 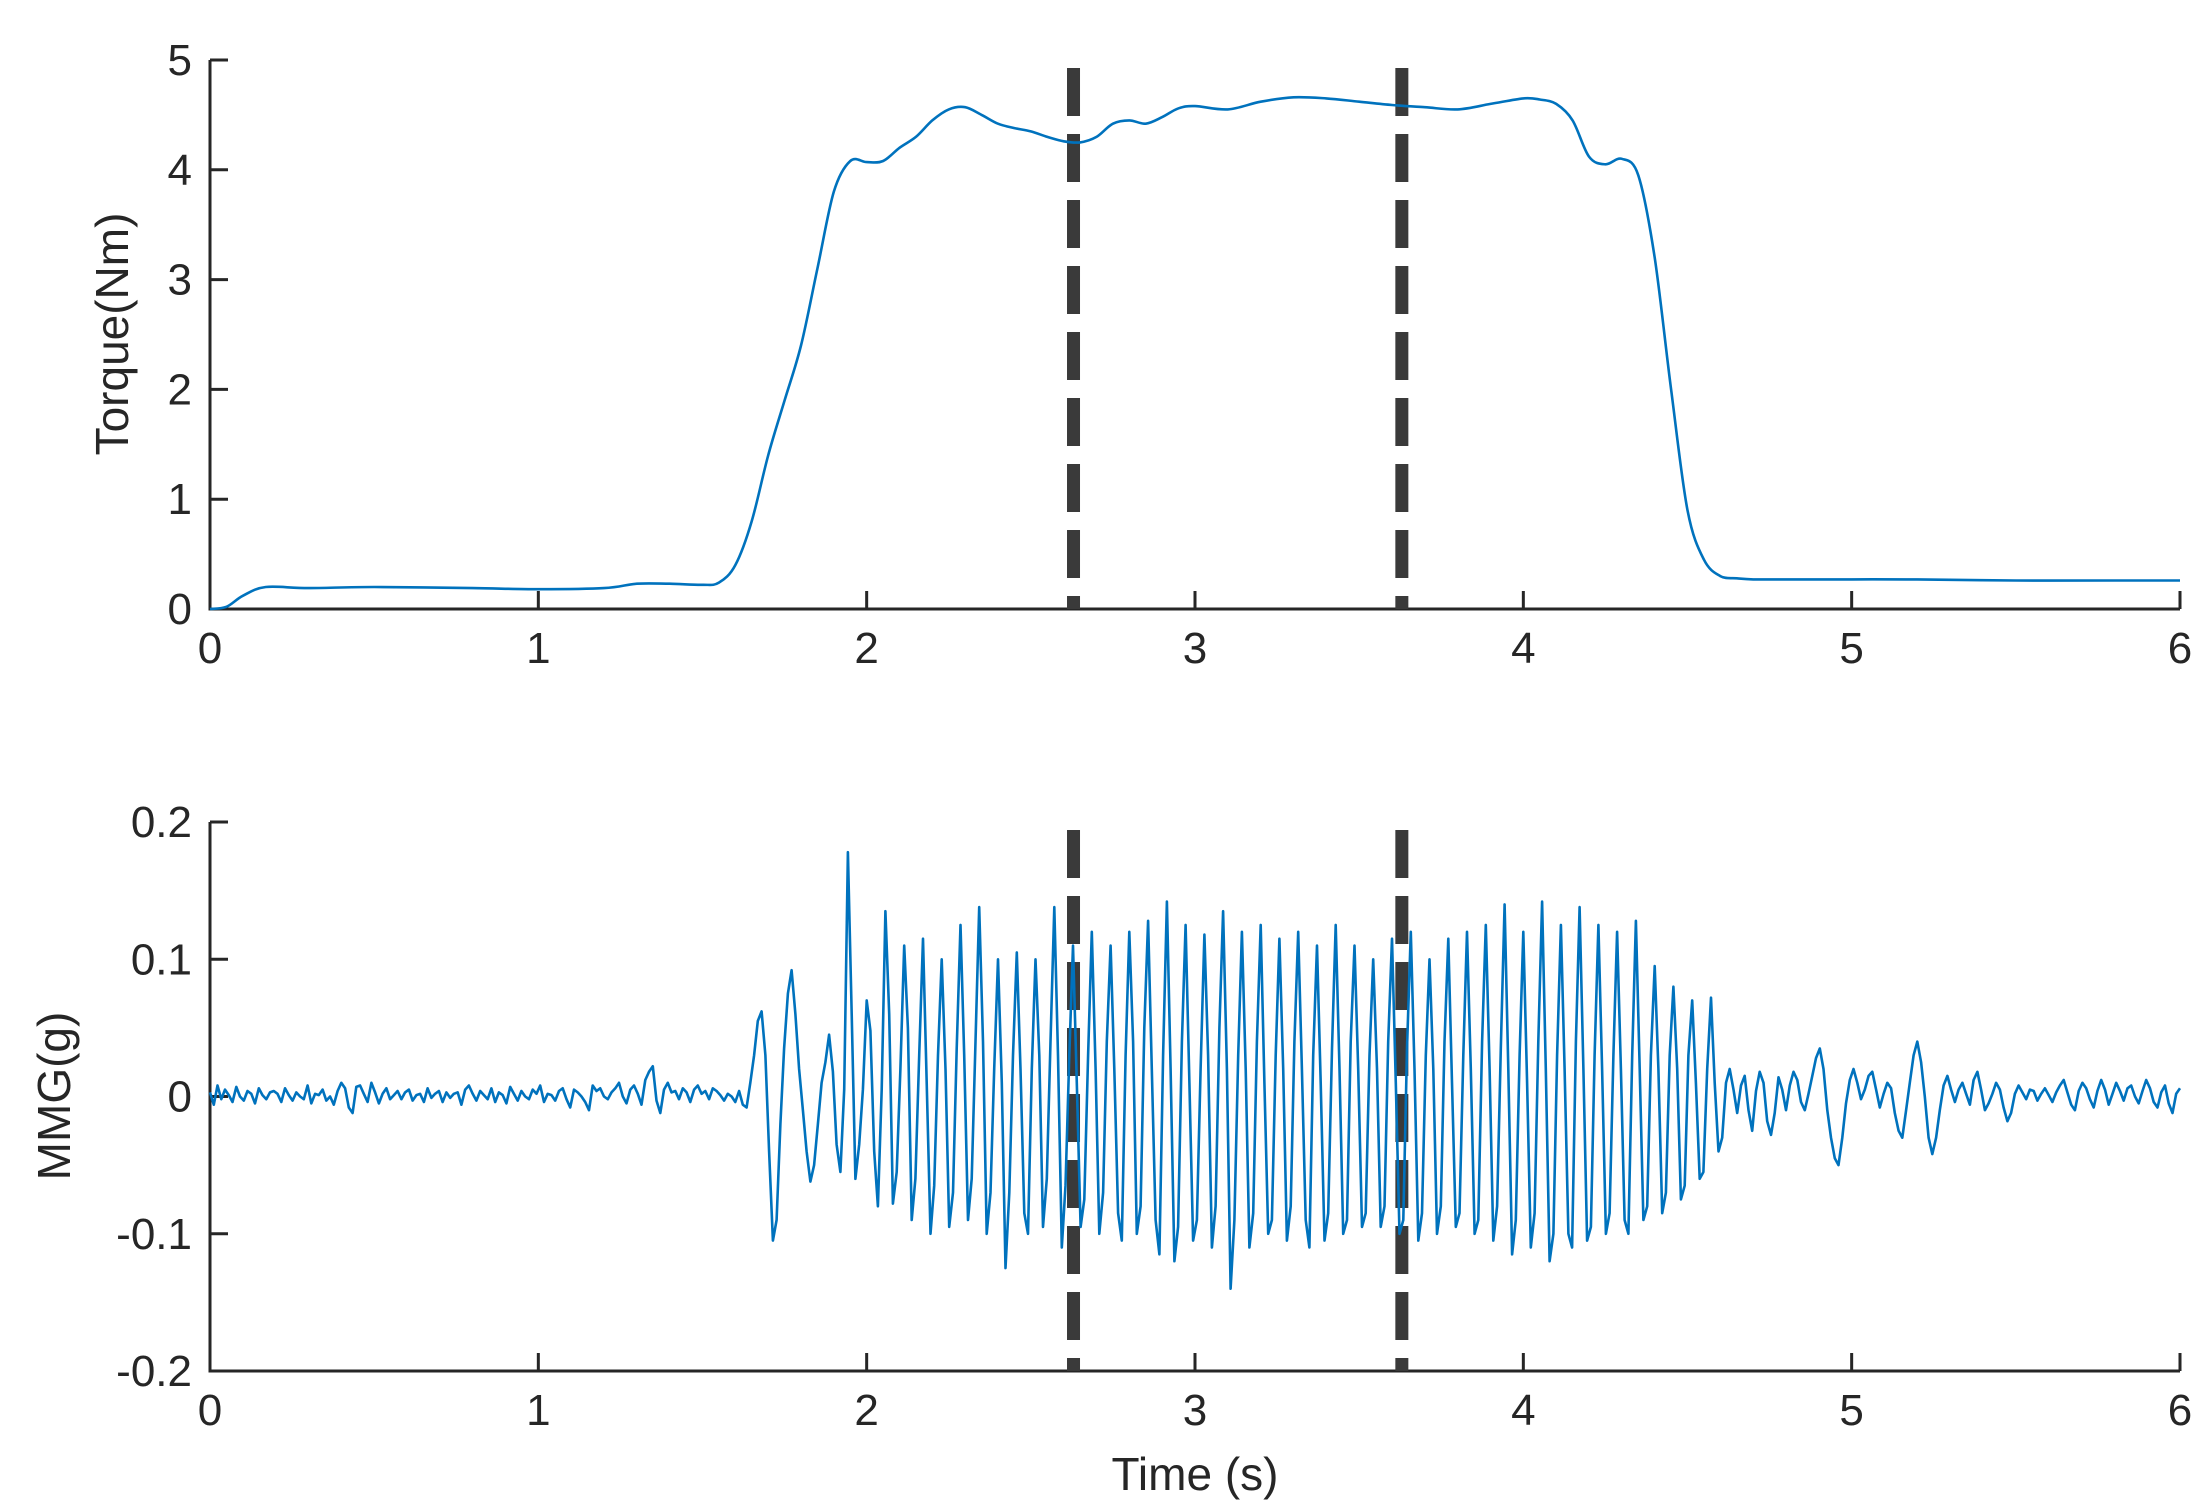 What do you see at coordinates (1851, 648) in the screenshot?
I see `torque-xtick-label: 5` at bounding box center [1851, 648].